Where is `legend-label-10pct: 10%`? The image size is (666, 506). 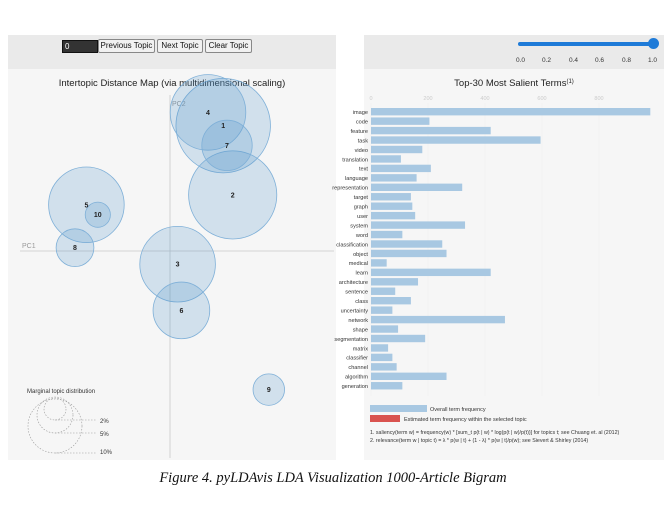 legend-label-10pct: 10% is located at coordinates (106, 453).